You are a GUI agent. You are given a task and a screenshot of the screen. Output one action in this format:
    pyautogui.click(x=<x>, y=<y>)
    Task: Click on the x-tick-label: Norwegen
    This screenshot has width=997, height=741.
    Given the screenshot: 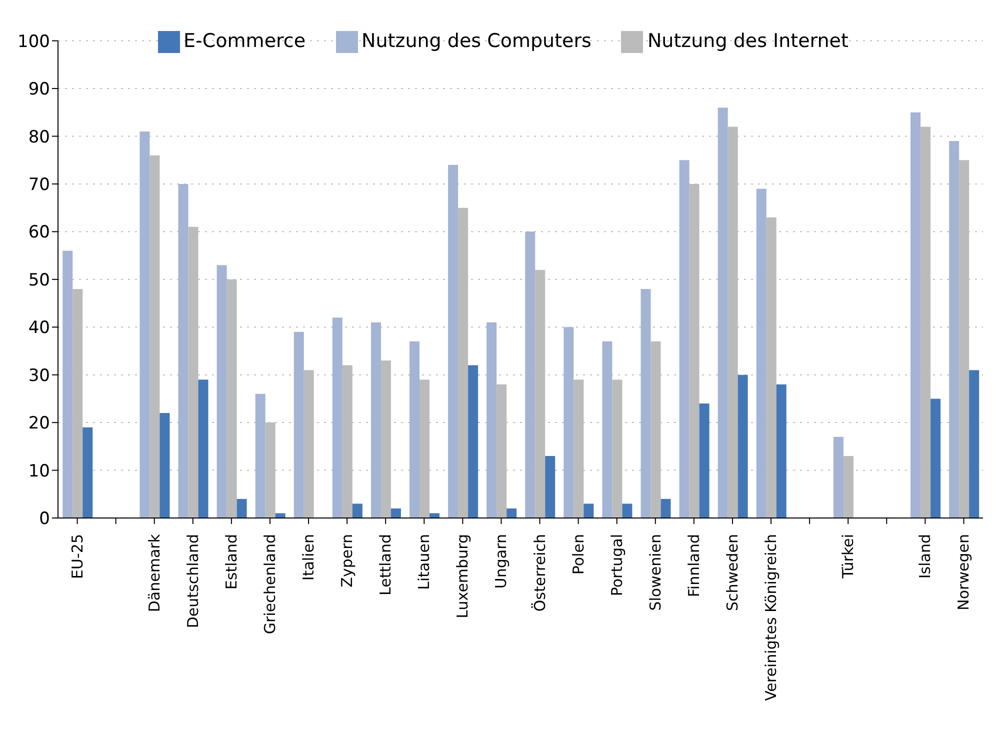 What is the action you would take?
    pyautogui.click(x=963, y=572)
    